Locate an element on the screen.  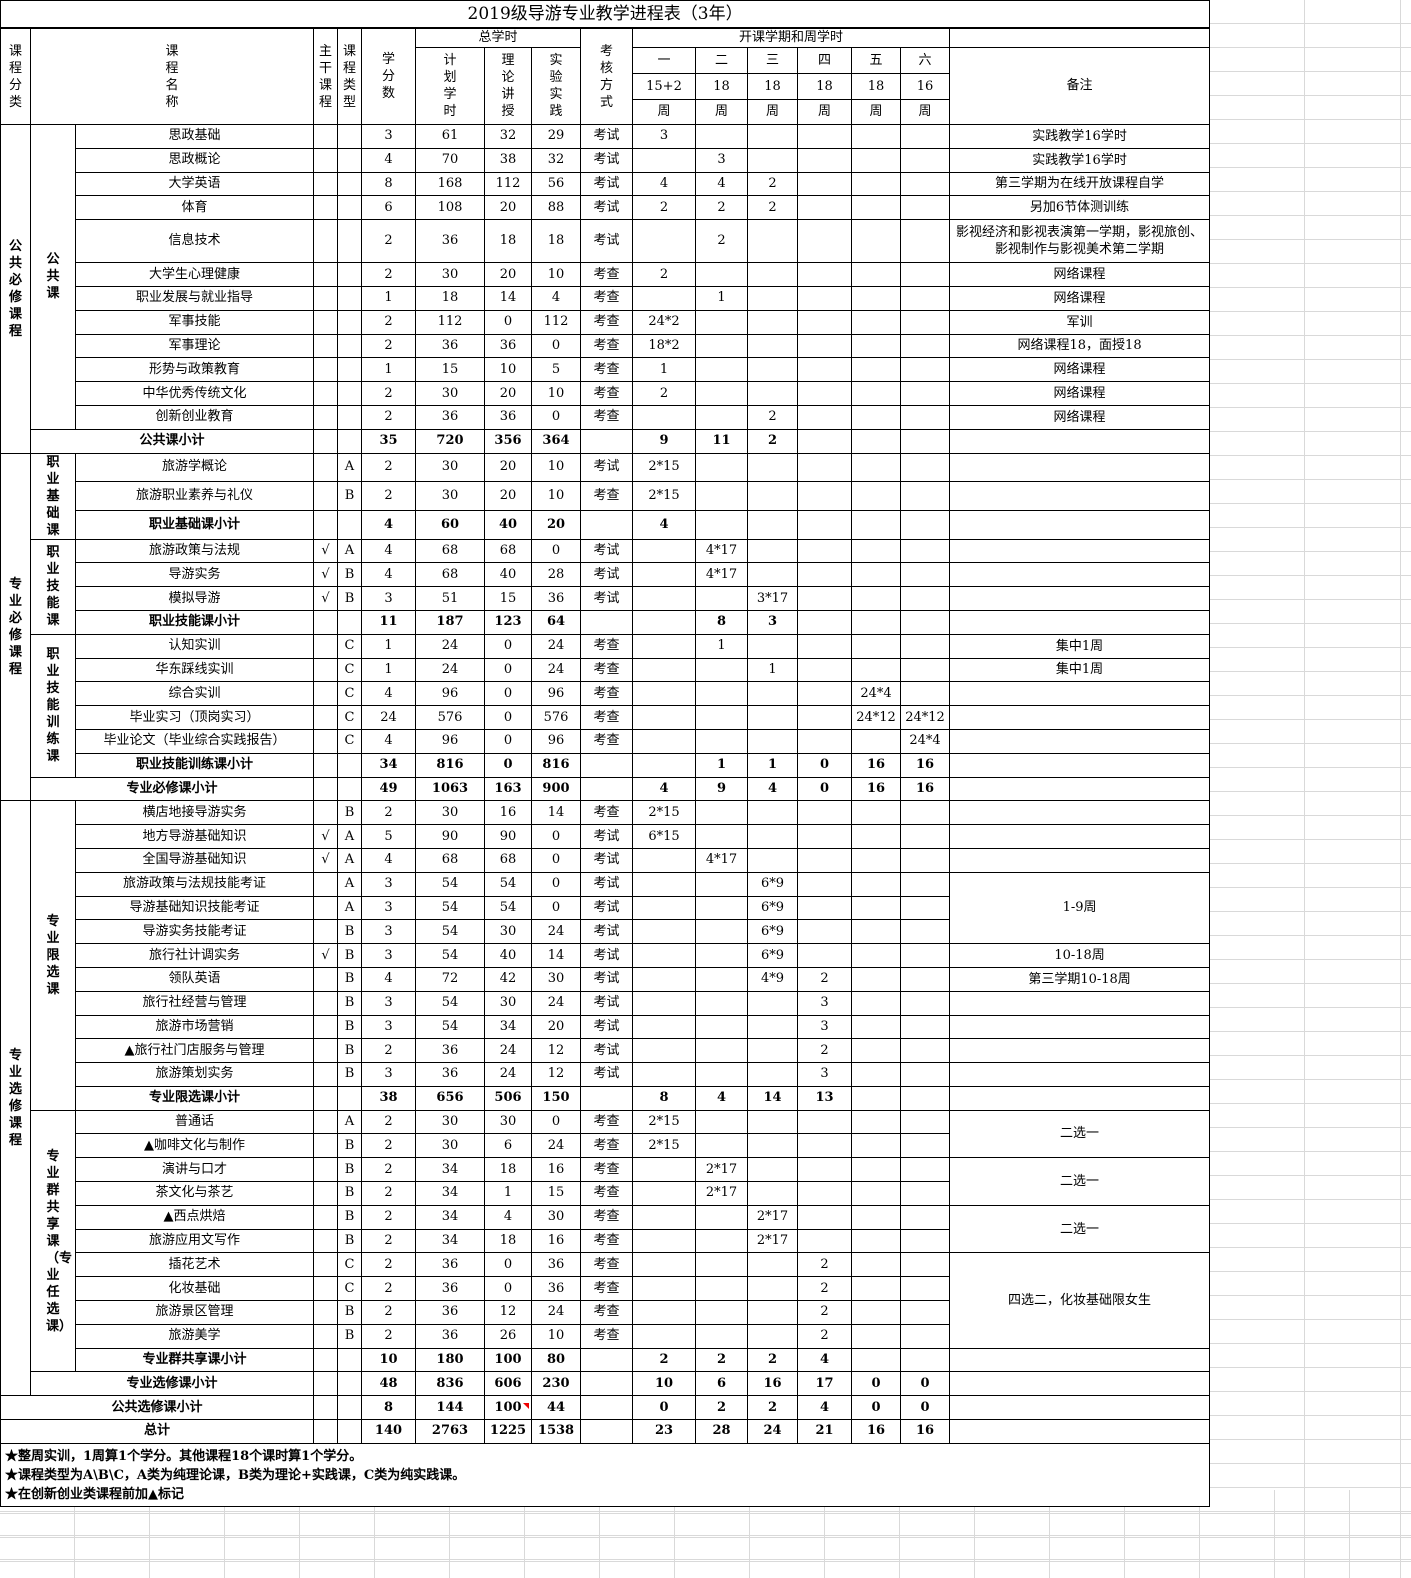
course-name: 旅游政策与法规 is located at coordinates (194, 551).